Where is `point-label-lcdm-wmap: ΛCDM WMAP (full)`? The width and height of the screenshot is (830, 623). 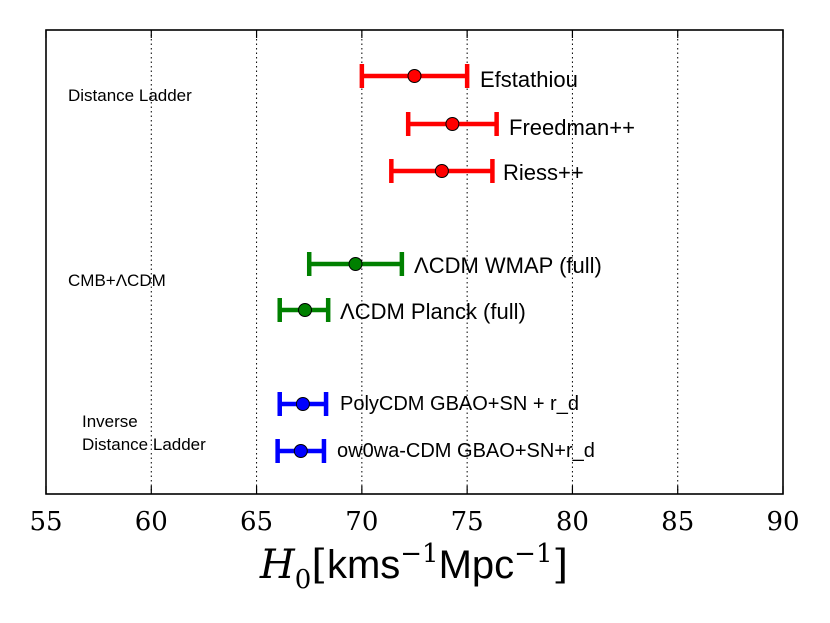
point-label-lcdm-wmap: ΛCDM WMAP (full) is located at coordinates (508, 265).